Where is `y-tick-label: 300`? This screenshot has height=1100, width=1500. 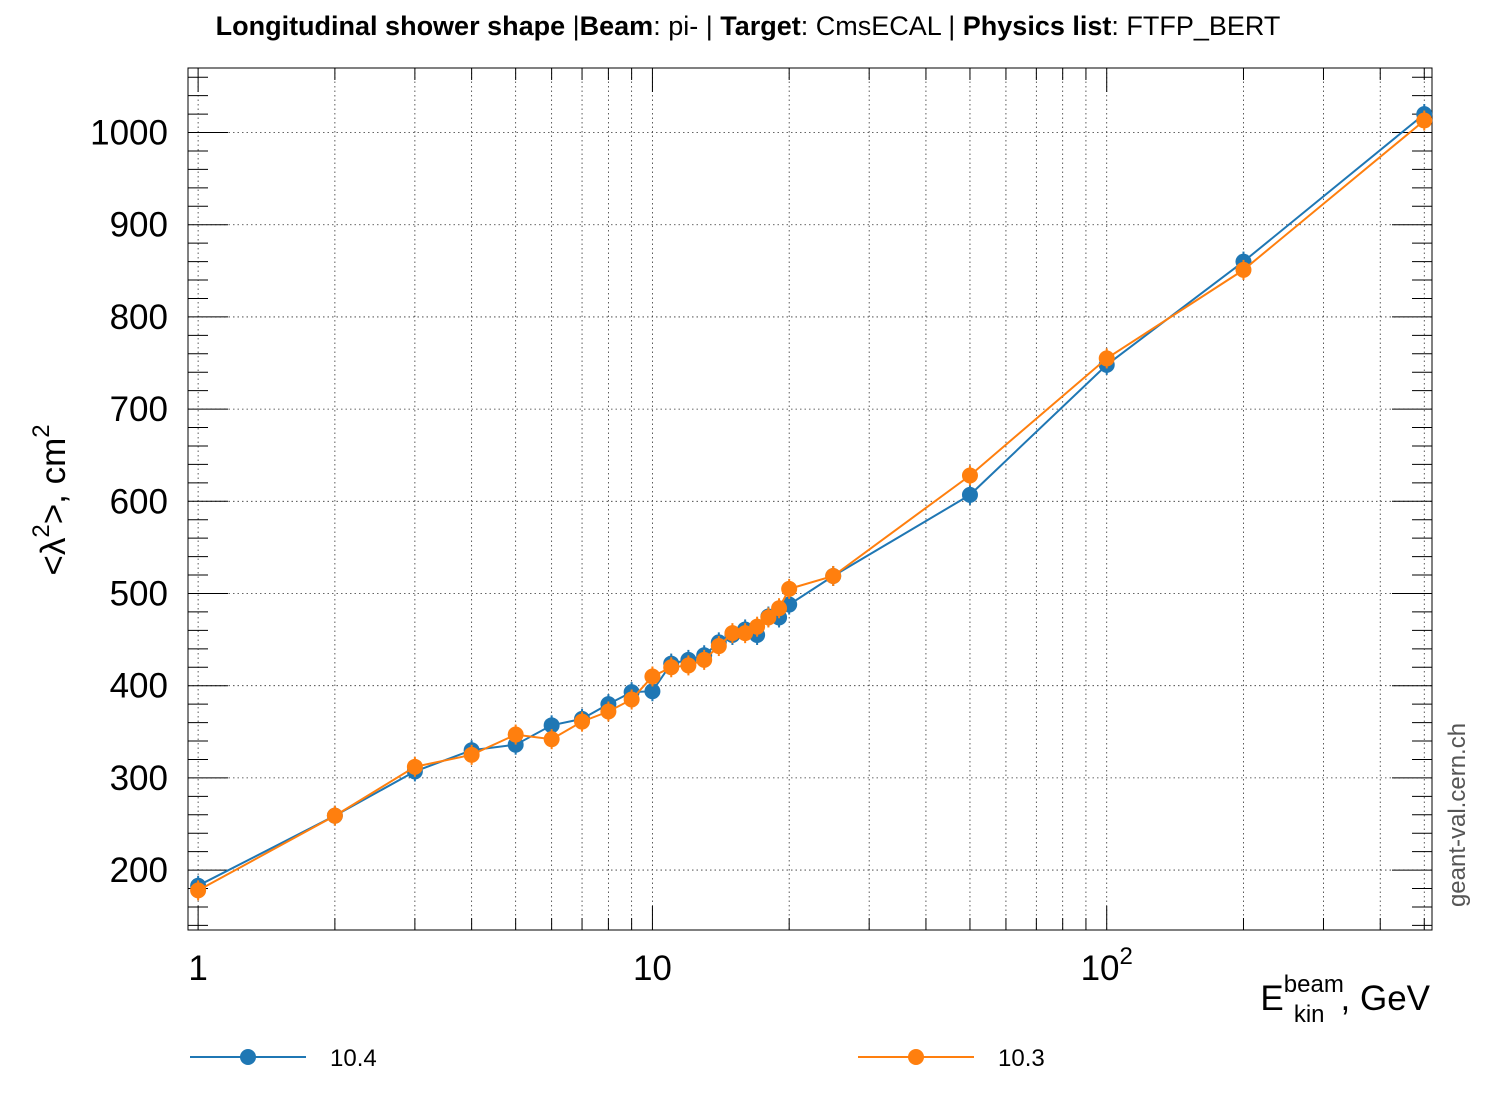
y-tick-label: 300 is located at coordinates (139, 778).